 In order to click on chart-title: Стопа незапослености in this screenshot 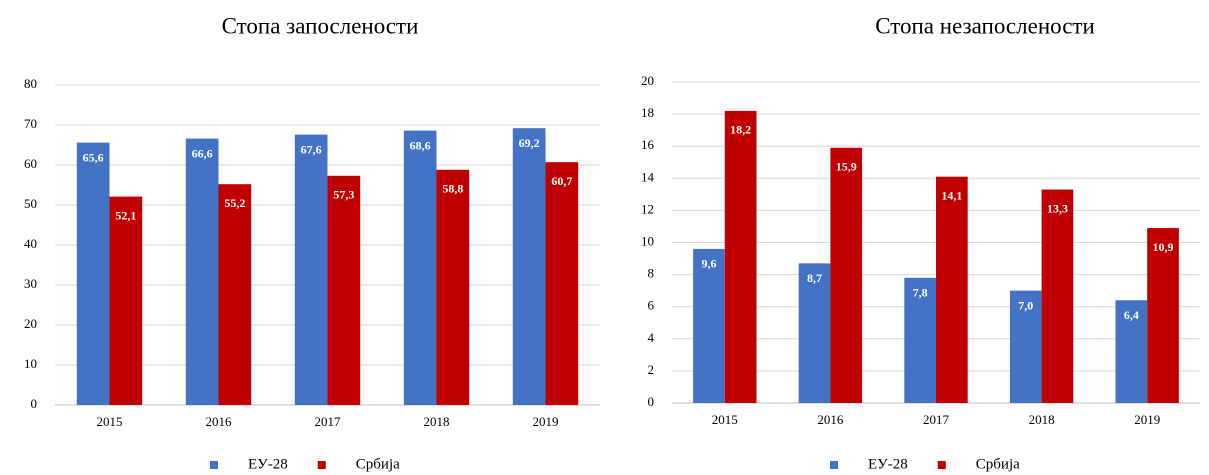, I will do `click(985, 25)`.